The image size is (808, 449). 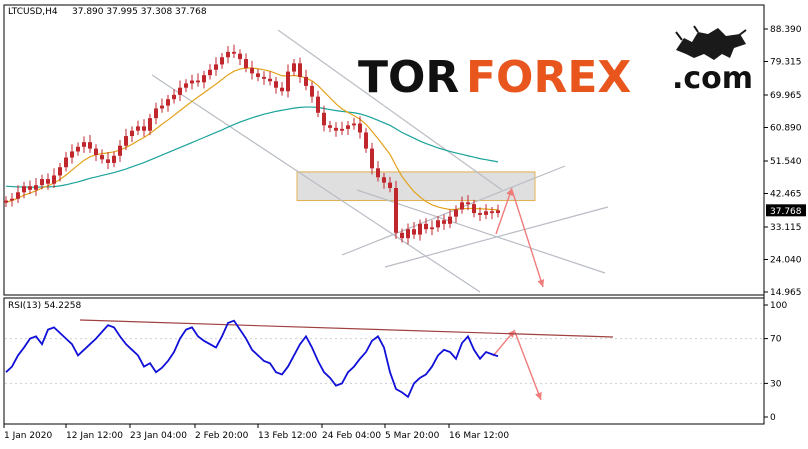 I want to click on price-tick-label: 24.040, so click(x=786, y=260).